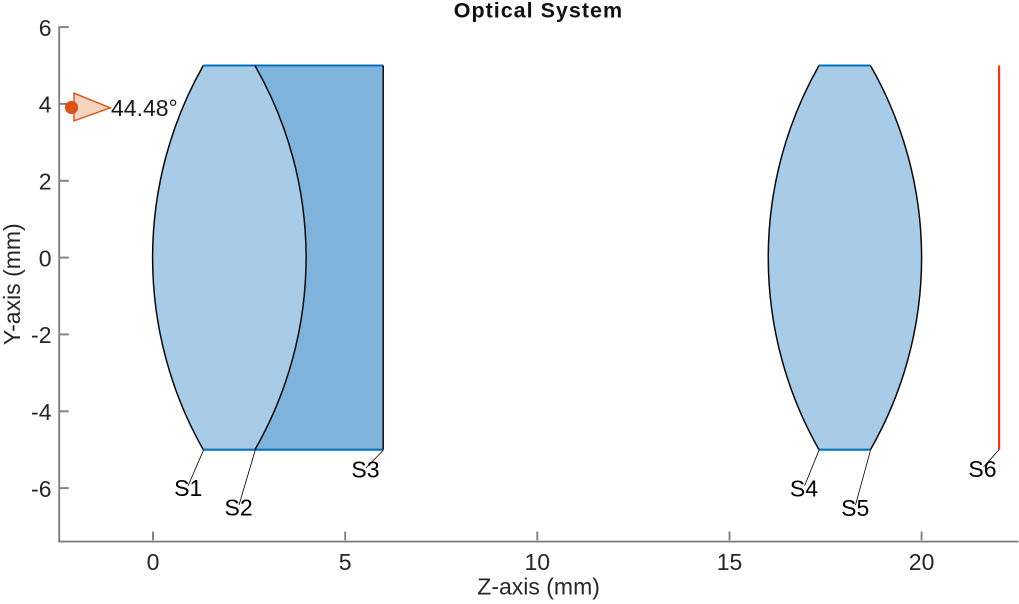 Image resolution: width=1019 pixels, height=604 pixels. What do you see at coordinates (365, 469) in the screenshot?
I see `svg-text: S3` at bounding box center [365, 469].